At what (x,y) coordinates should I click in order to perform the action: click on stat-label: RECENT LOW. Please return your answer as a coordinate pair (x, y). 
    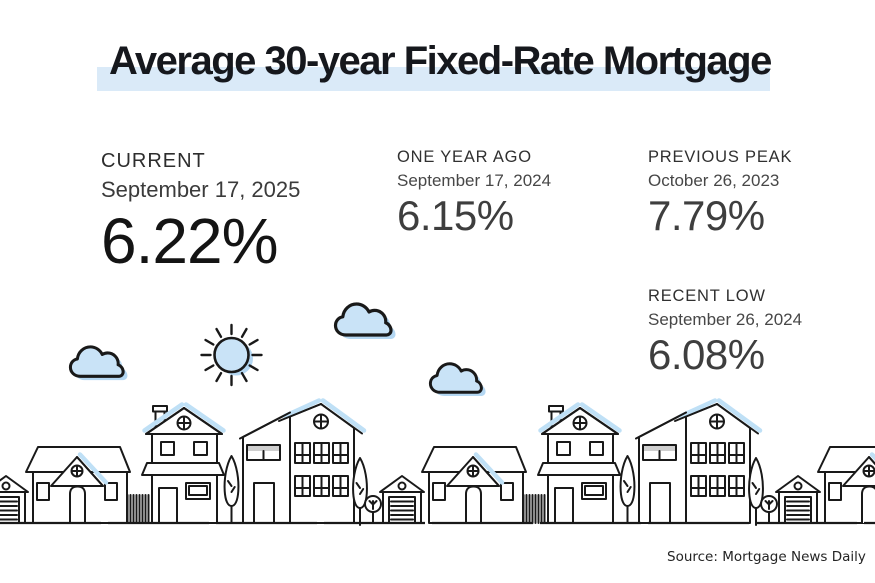
    Looking at the image, I should click on (707, 296).